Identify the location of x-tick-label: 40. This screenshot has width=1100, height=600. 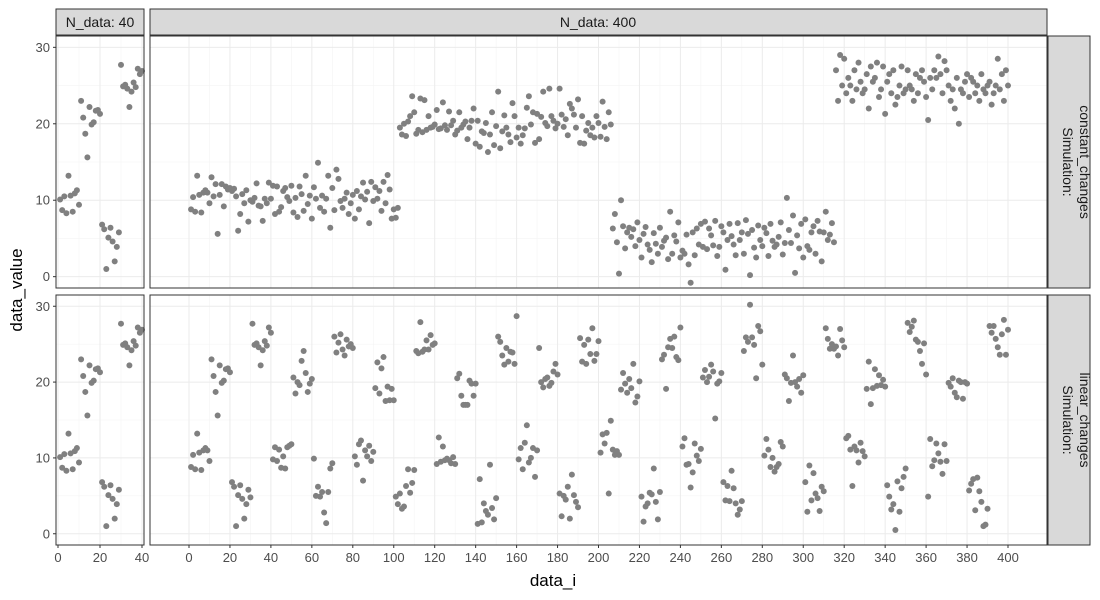
(142, 557).